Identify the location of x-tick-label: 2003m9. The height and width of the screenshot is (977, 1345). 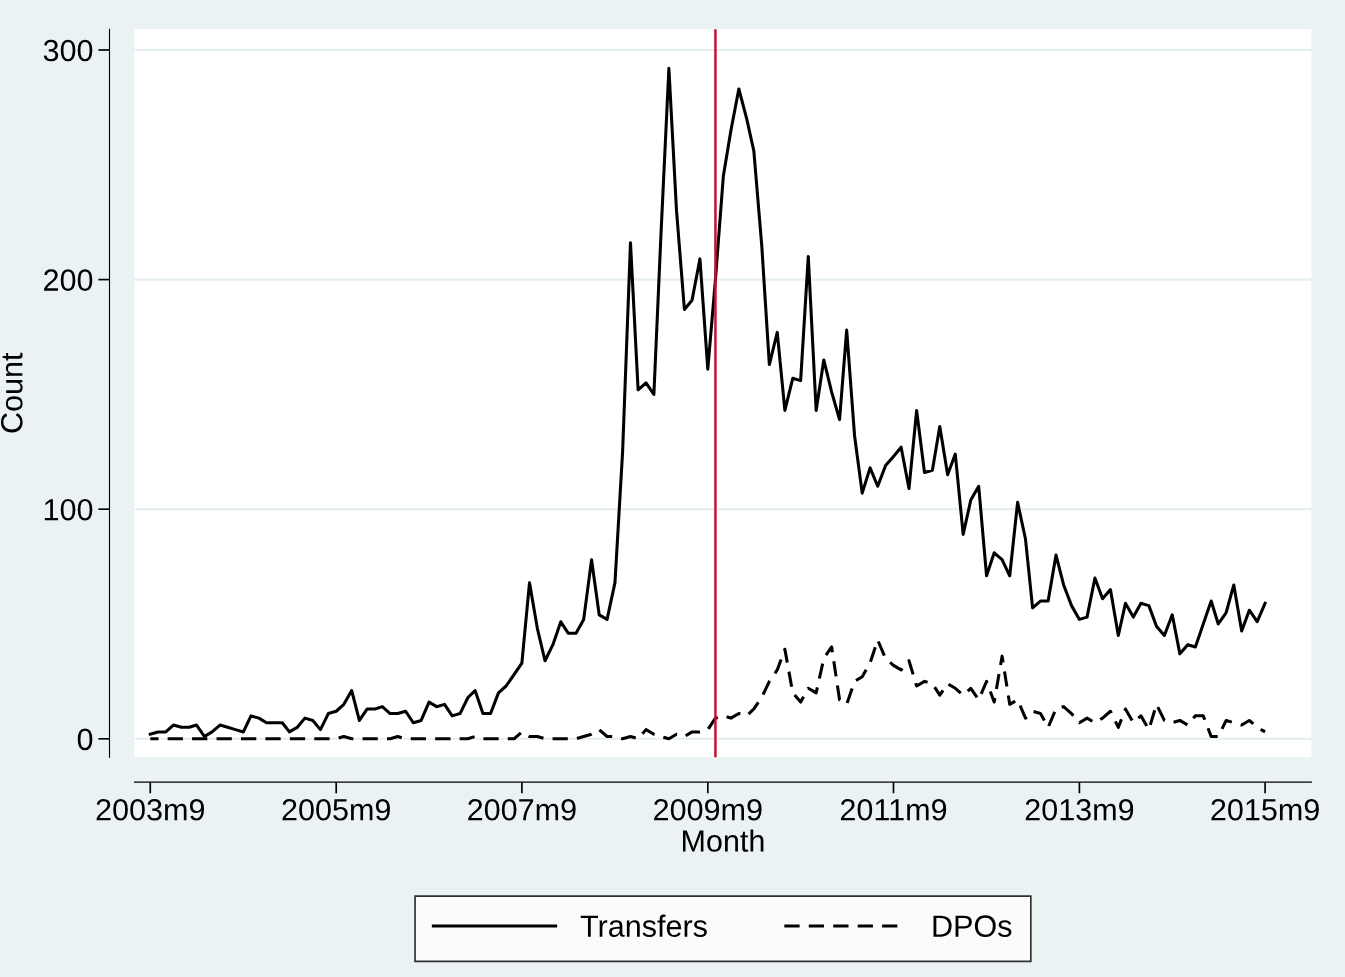
(150, 809).